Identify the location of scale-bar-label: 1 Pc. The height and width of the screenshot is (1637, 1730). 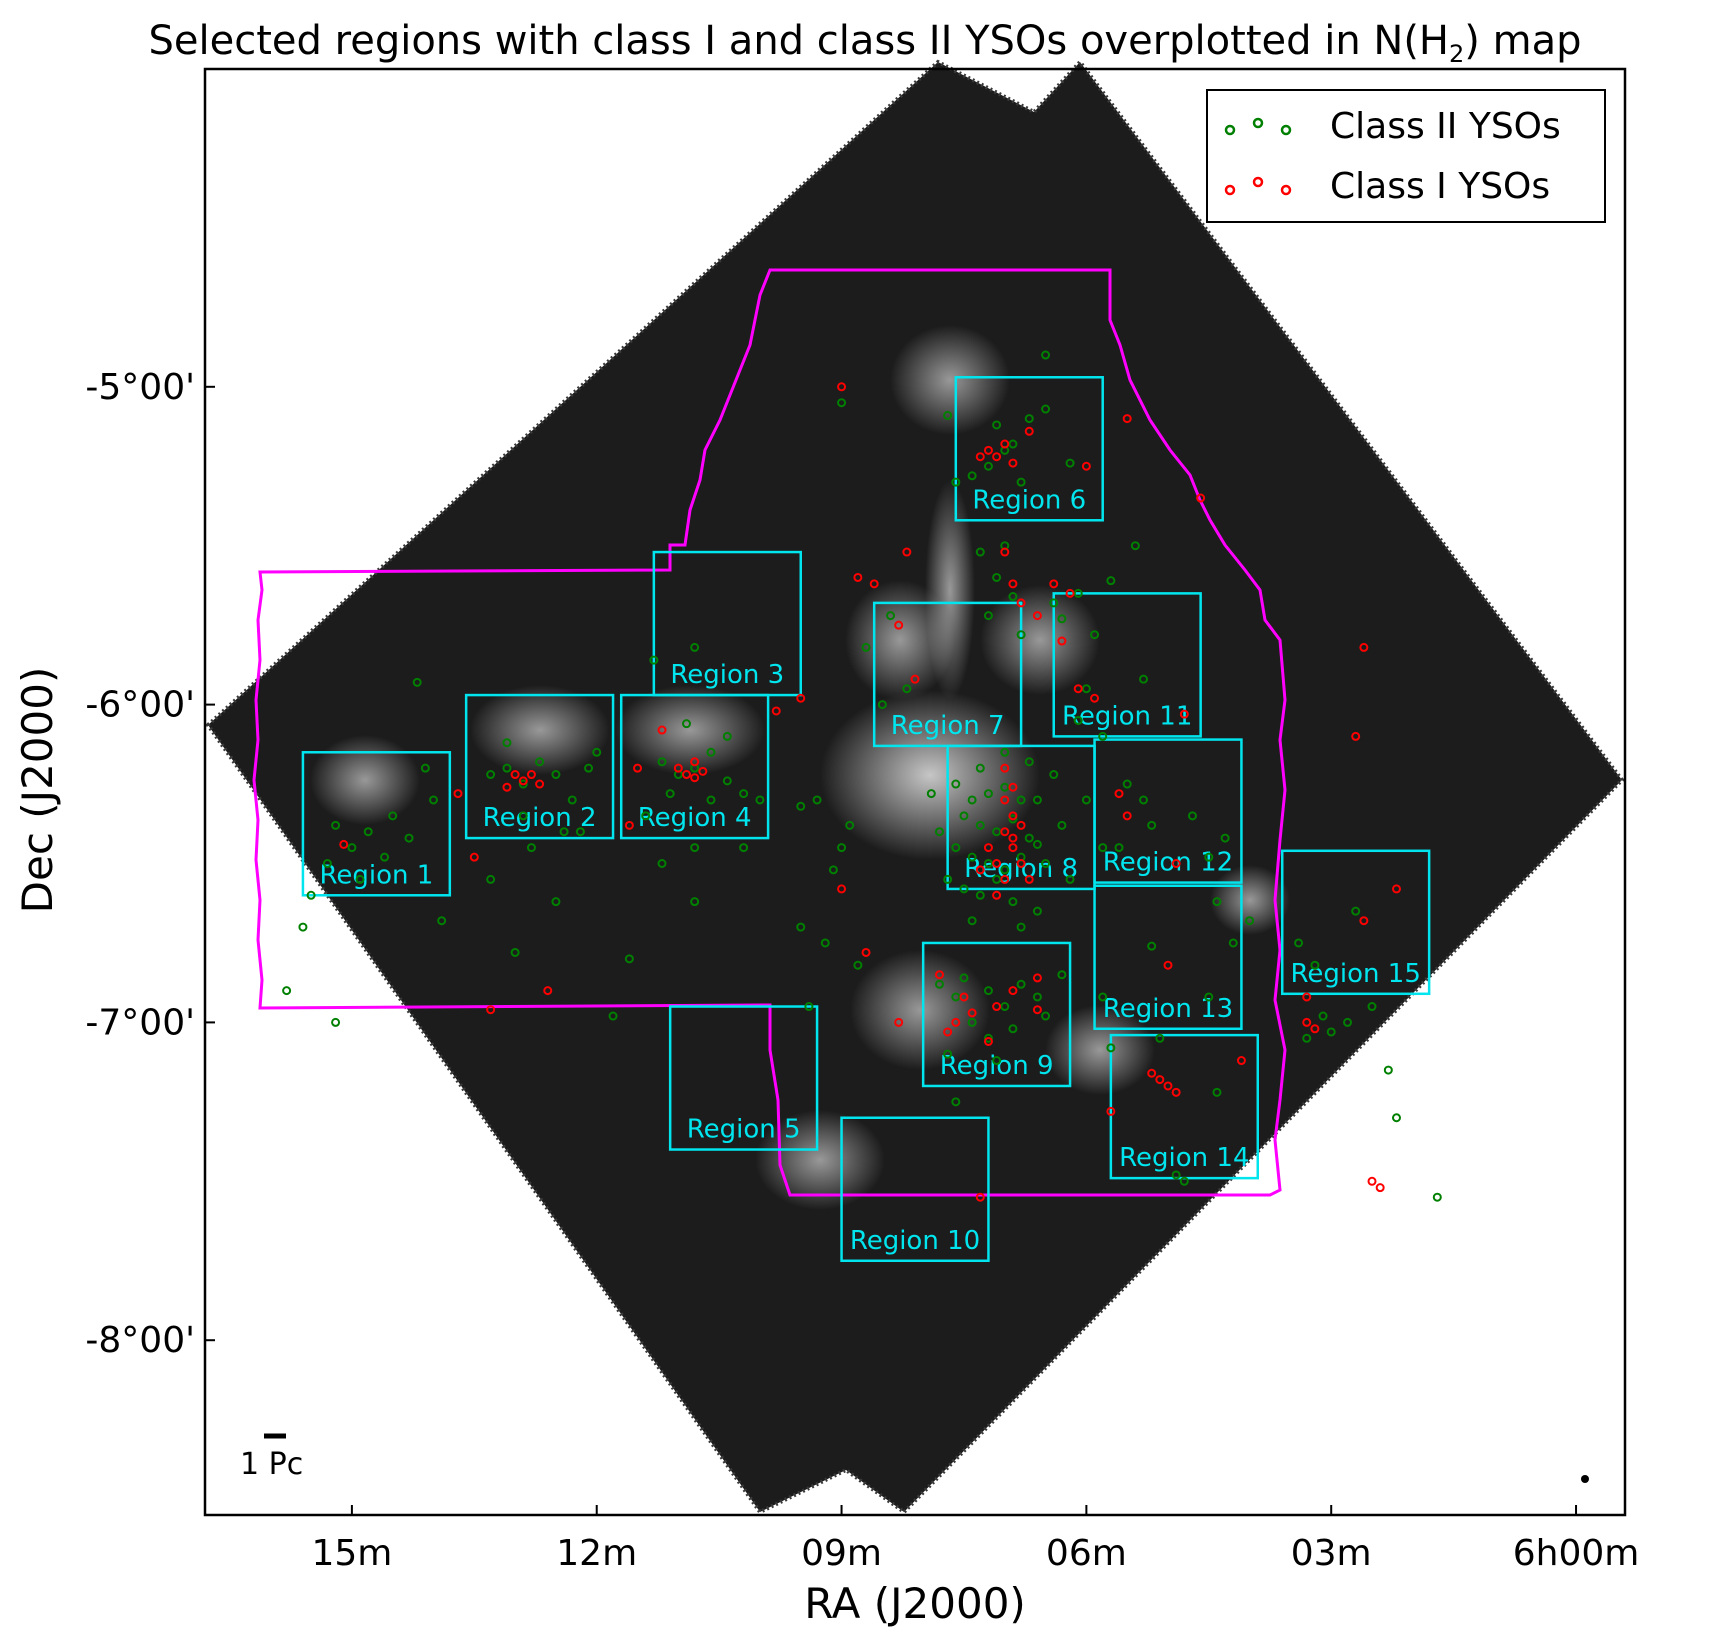
(271, 1464).